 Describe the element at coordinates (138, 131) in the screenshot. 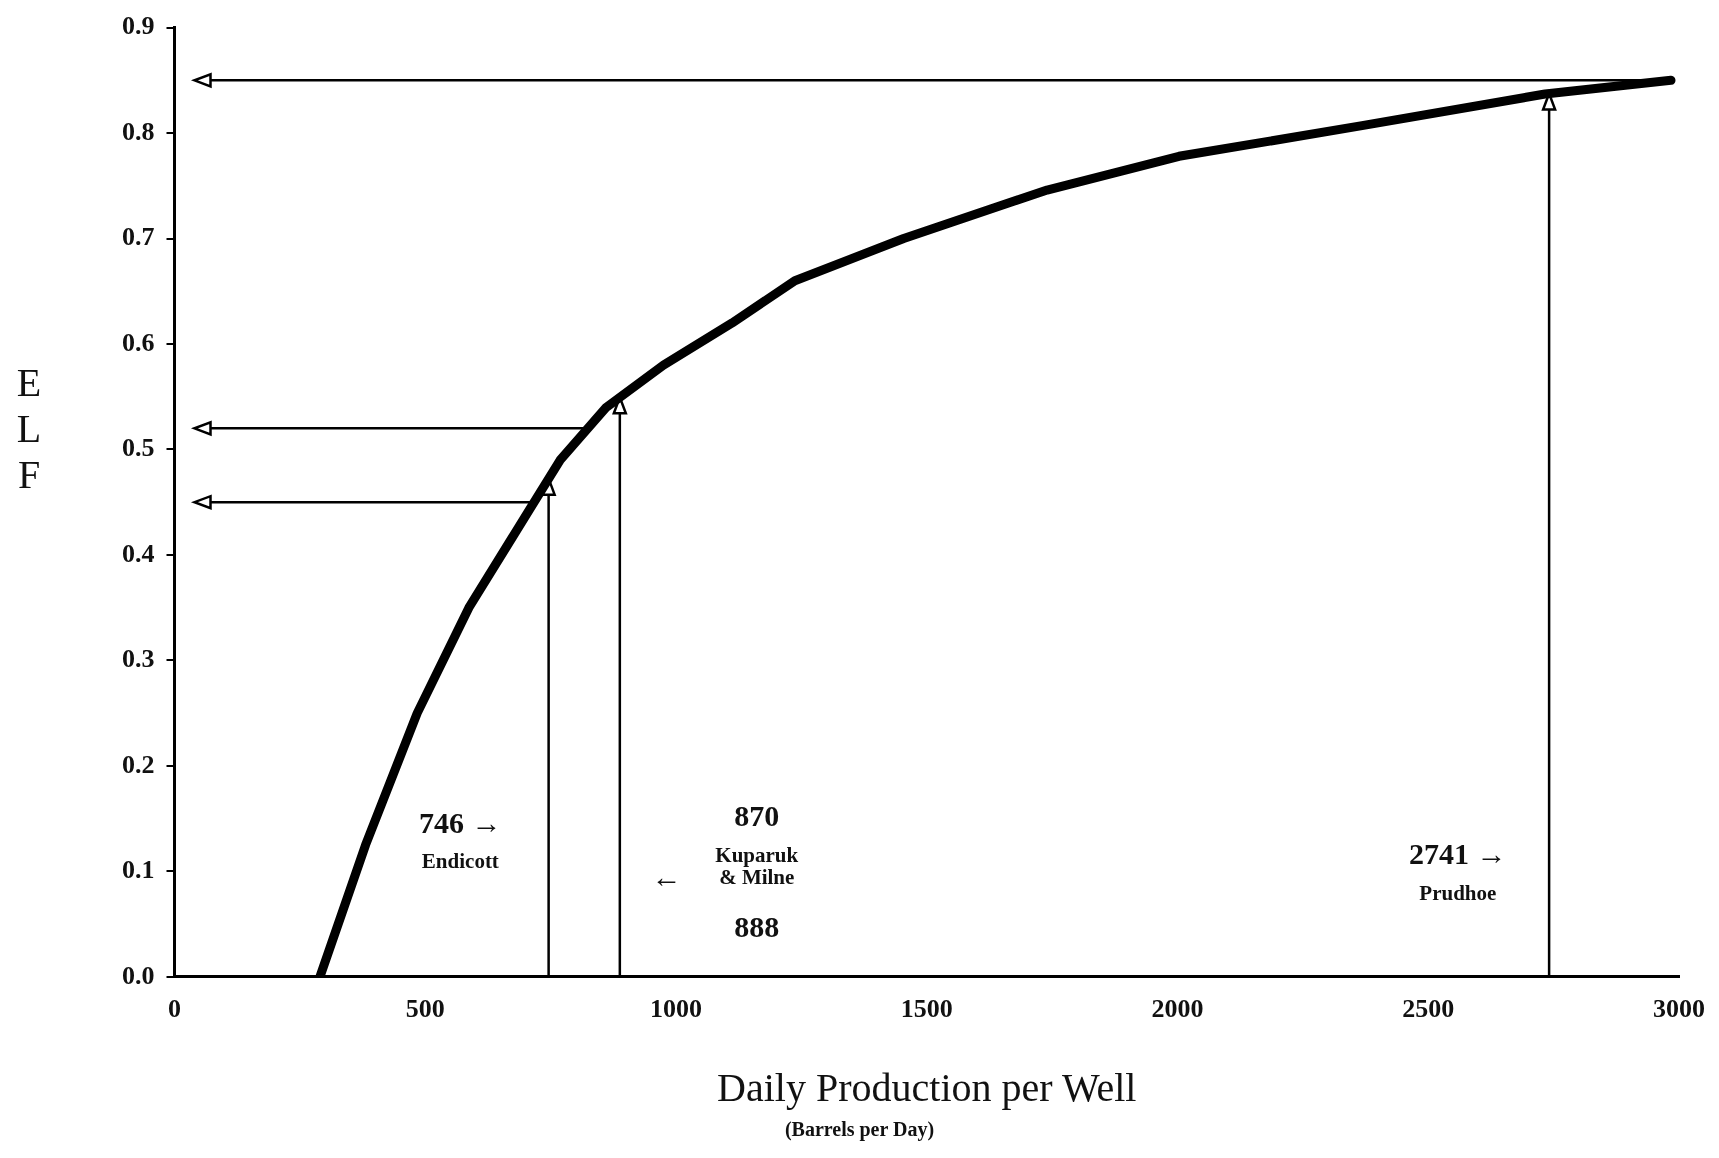

I see `y-tick-label: 0.8` at that location.